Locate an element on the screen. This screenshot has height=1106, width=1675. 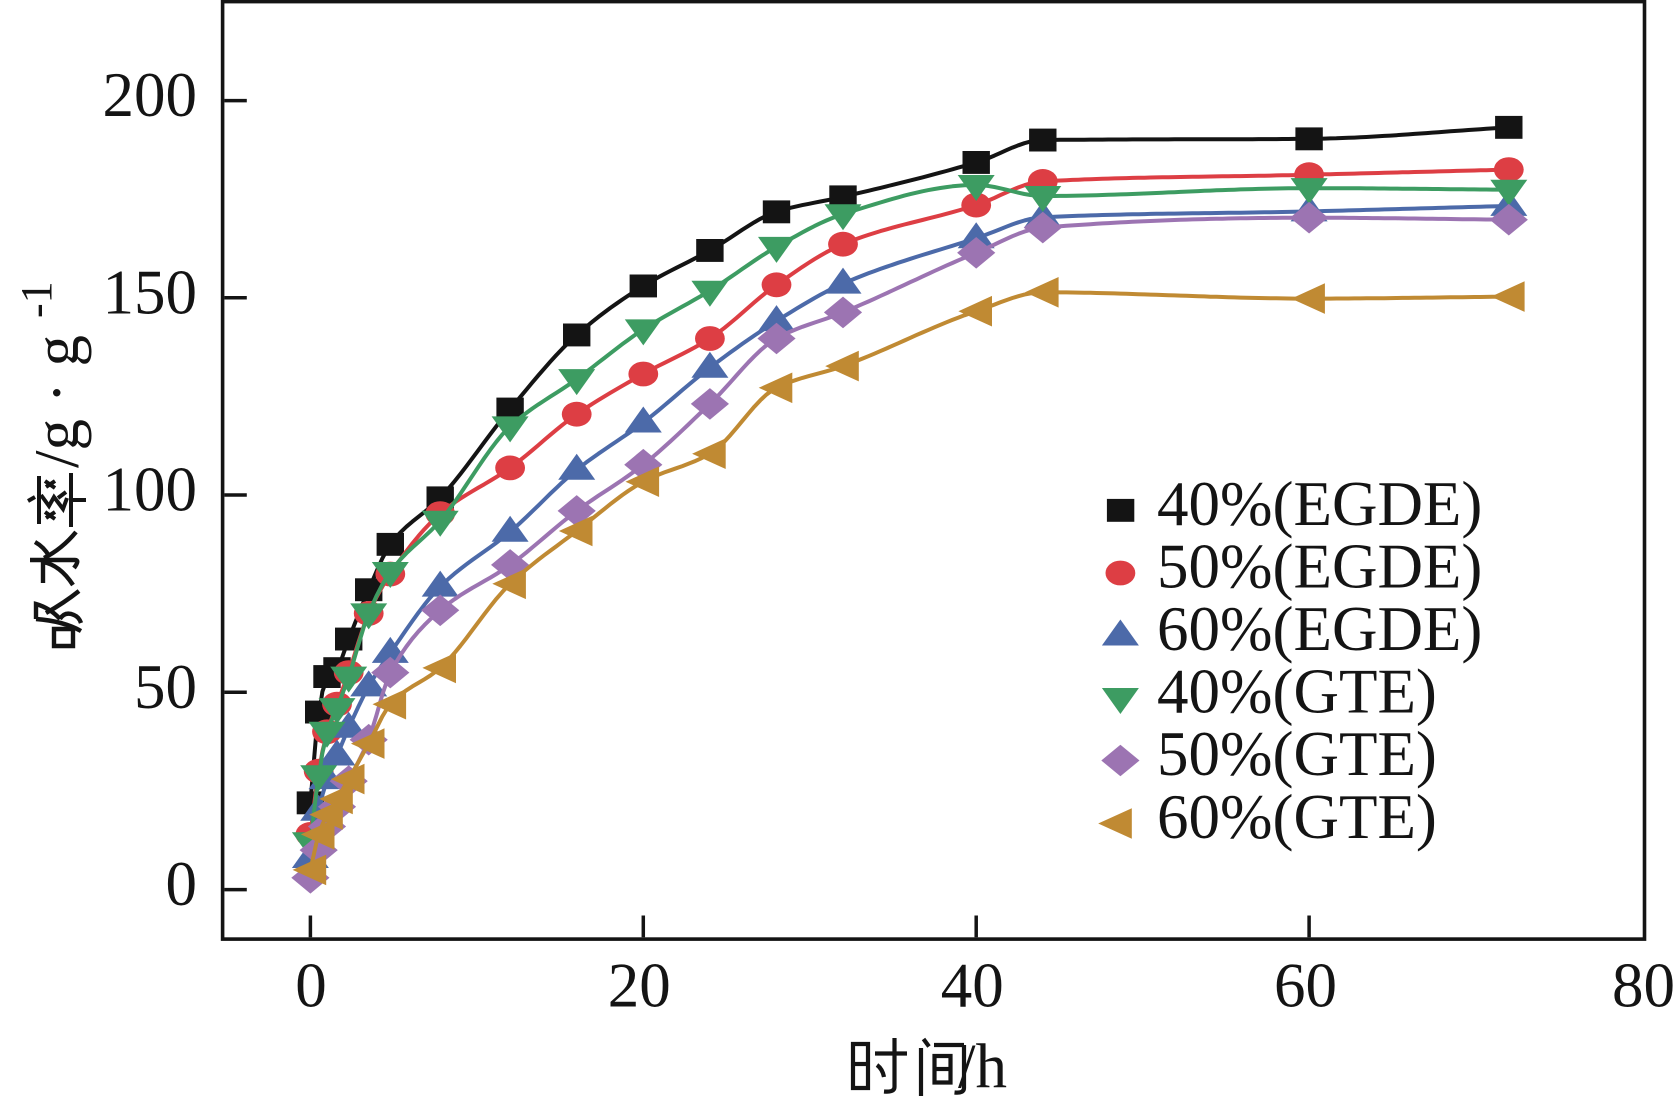
svg-text: /h is located at coordinates (982, 1067).